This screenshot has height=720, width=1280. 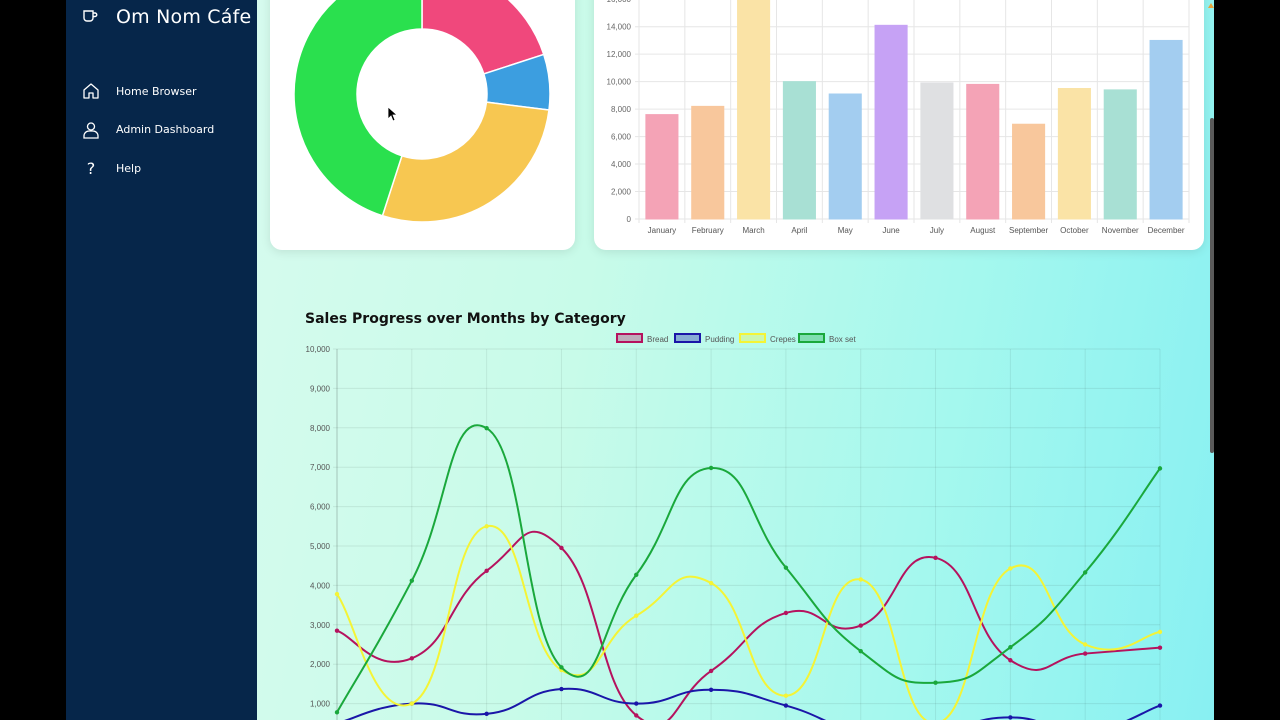 I want to click on line-y-tick-label: 6,000, so click(x=320, y=507).